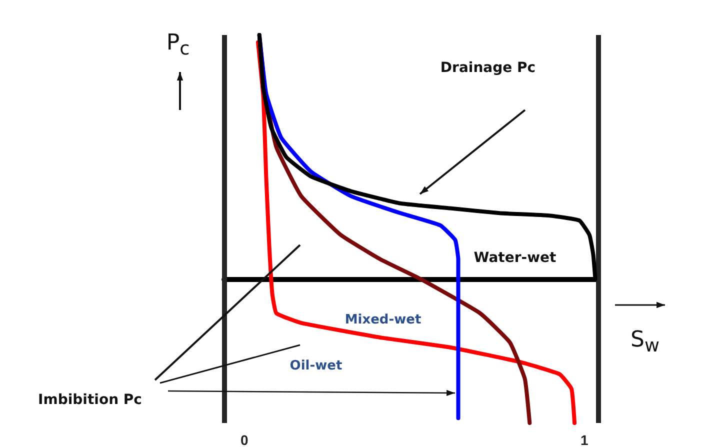 The image size is (713, 447). I want to click on x-tick-label: 1, so click(584, 439).